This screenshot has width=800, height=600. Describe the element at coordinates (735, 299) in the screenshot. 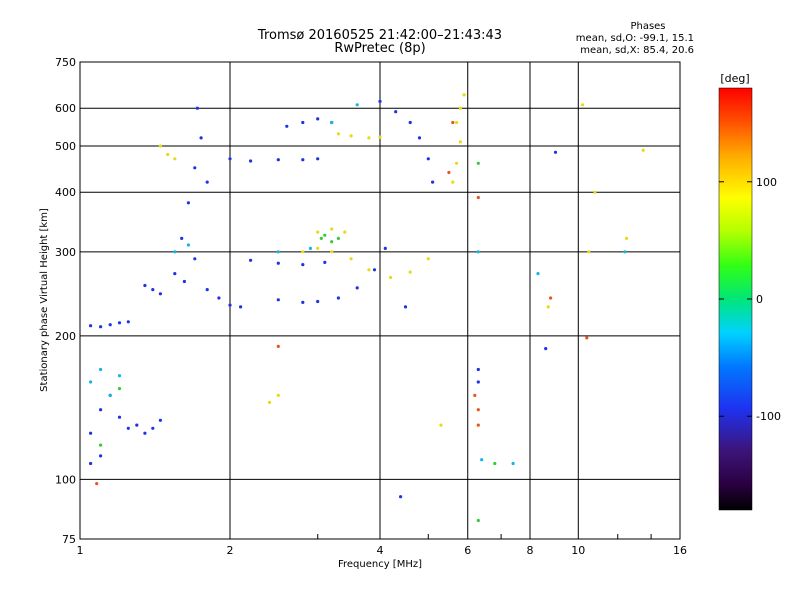

I see `colorbar` at that location.